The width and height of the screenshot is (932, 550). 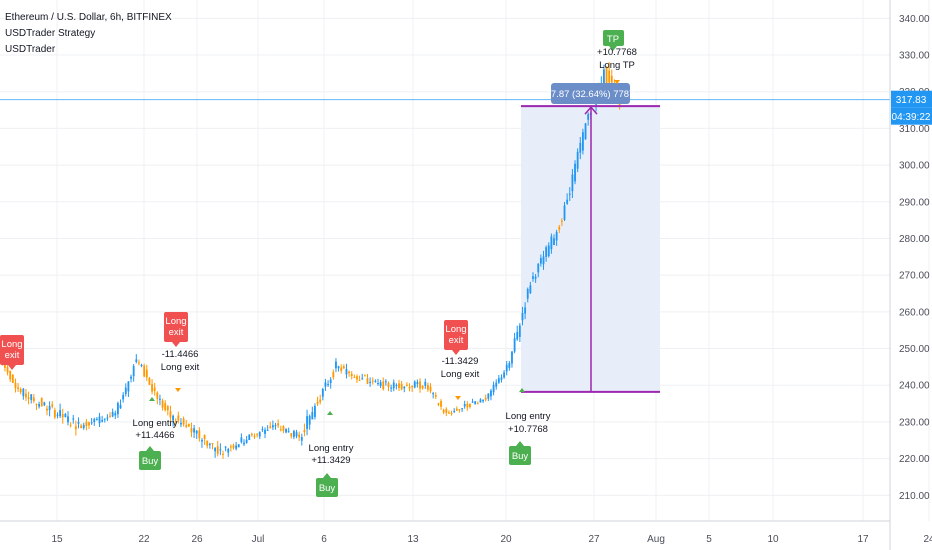 What do you see at coordinates (506, 539) in the screenshot?
I see `x-tick-label: 20` at bounding box center [506, 539].